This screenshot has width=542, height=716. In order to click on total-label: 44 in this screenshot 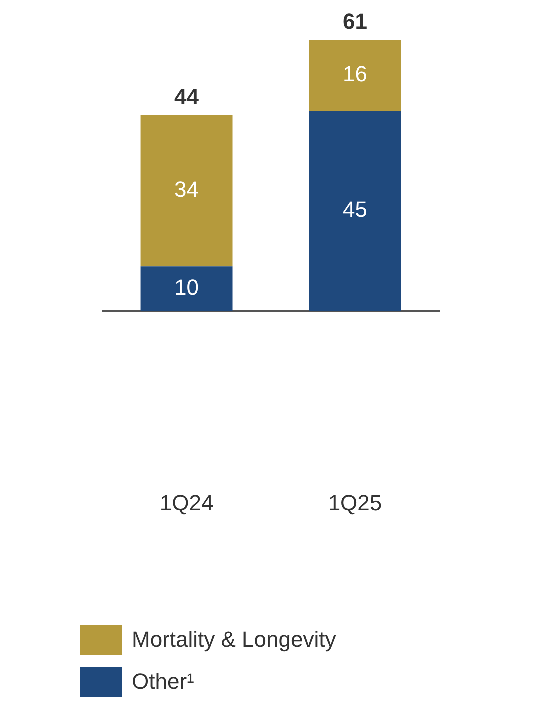, I will do `click(187, 97)`.